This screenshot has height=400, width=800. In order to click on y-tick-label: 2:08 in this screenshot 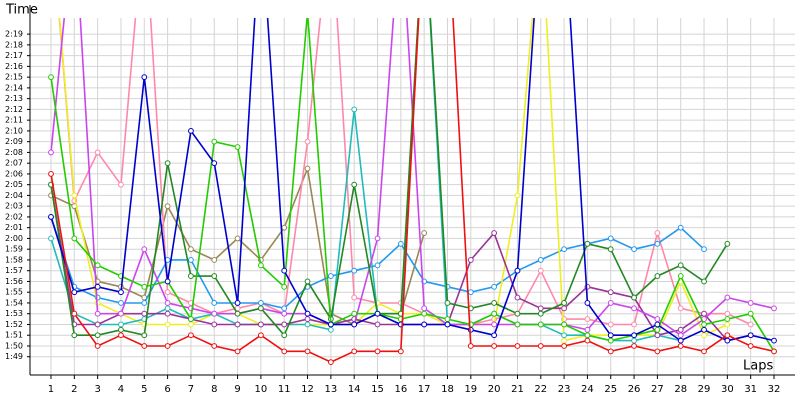, I will do `click(14, 152)`.